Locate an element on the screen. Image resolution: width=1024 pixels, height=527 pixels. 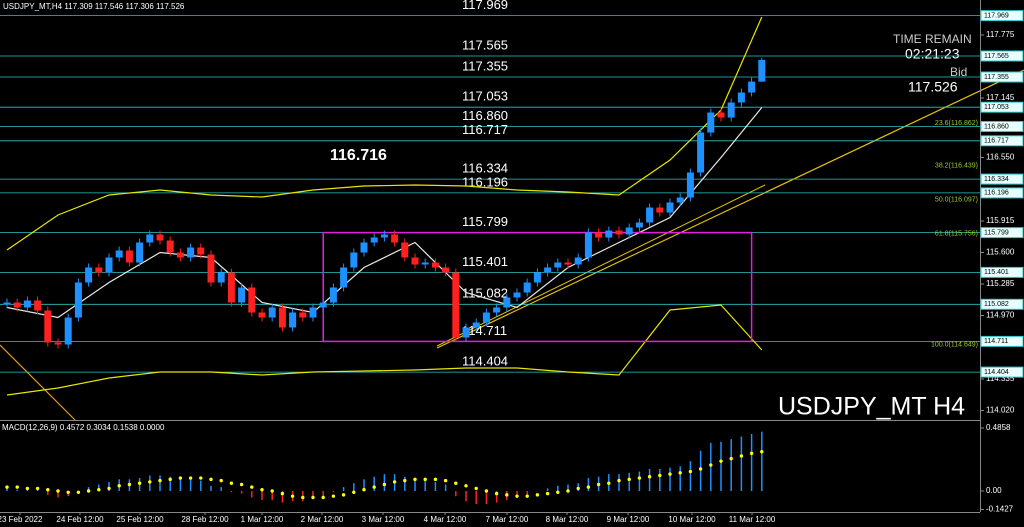
y-tick-label: 114.020 is located at coordinates (1000, 410).